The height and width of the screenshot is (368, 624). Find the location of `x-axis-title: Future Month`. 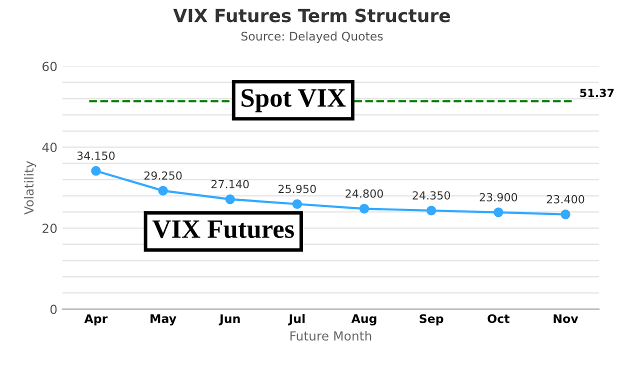

x-axis-title: Future Month is located at coordinates (331, 335).